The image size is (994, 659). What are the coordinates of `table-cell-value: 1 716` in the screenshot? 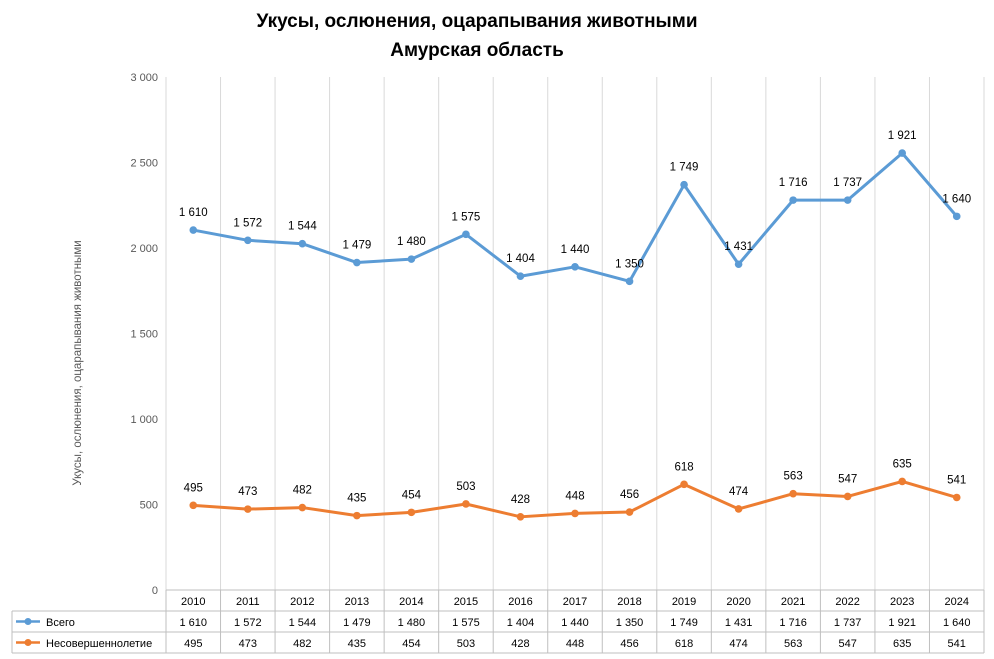 It's located at (793, 623).